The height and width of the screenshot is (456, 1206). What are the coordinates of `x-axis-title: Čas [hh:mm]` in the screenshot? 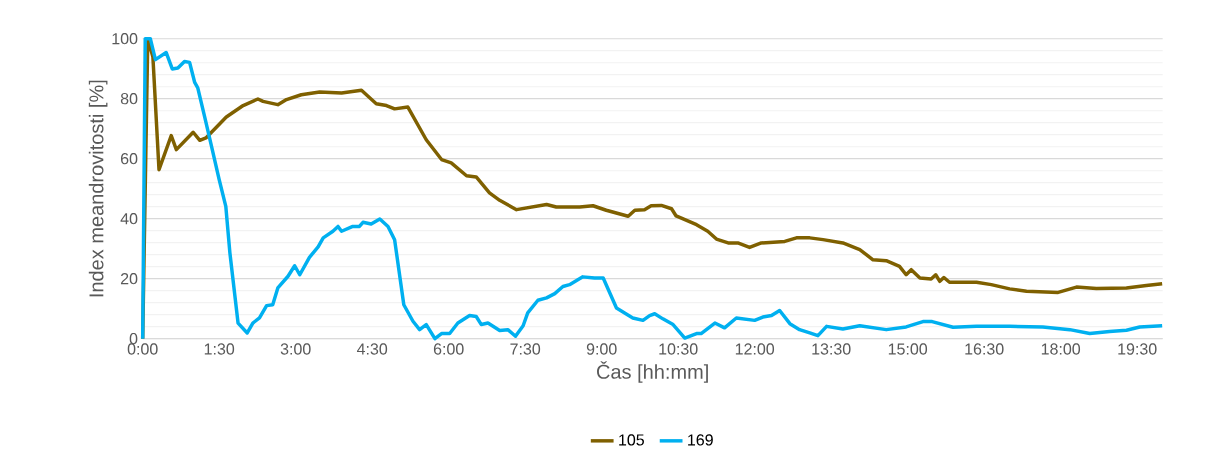 It's located at (652, 372).